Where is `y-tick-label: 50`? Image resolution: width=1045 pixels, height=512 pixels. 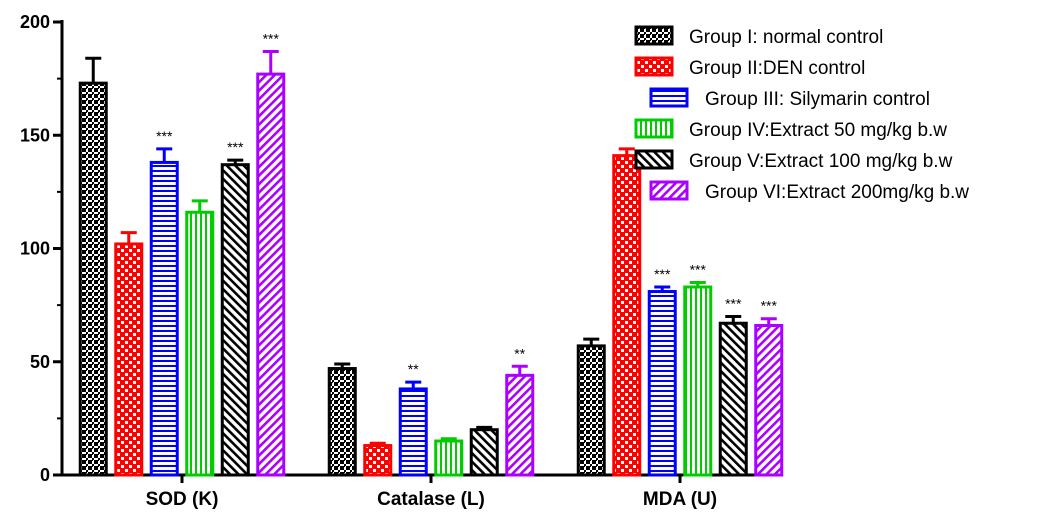
y-tick-label: 50 is located at coordinates (40, 362).